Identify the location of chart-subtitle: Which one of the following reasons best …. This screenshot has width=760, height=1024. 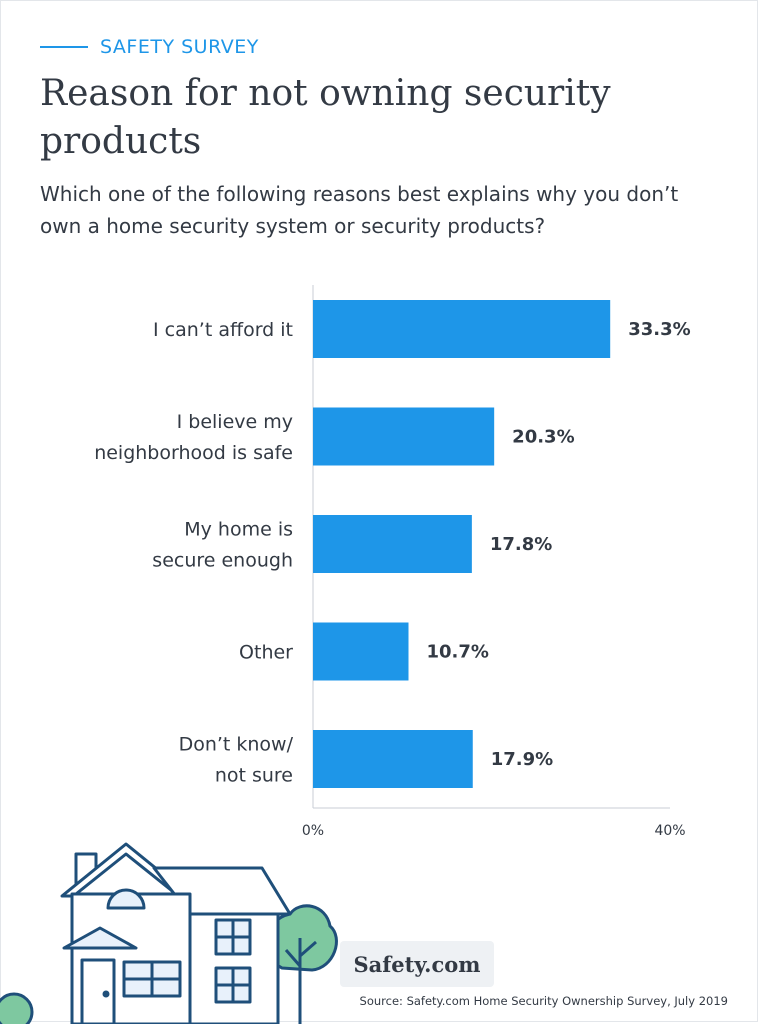
(359, 210).